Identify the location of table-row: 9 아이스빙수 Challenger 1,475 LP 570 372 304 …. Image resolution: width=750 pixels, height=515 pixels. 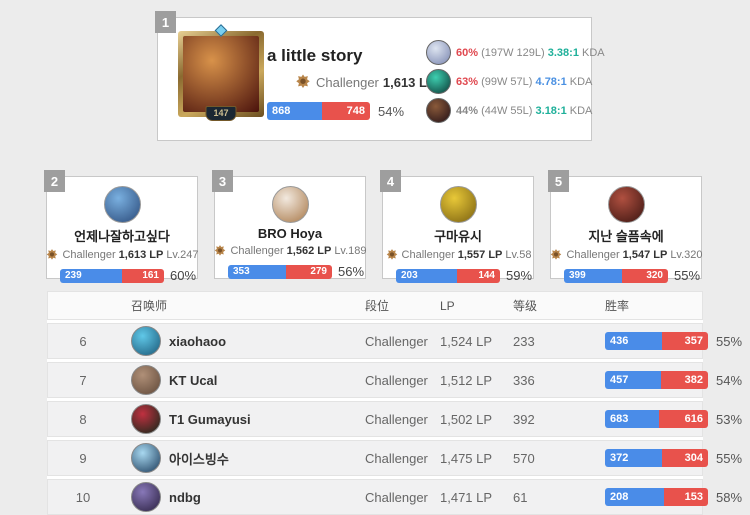
(394, 458).